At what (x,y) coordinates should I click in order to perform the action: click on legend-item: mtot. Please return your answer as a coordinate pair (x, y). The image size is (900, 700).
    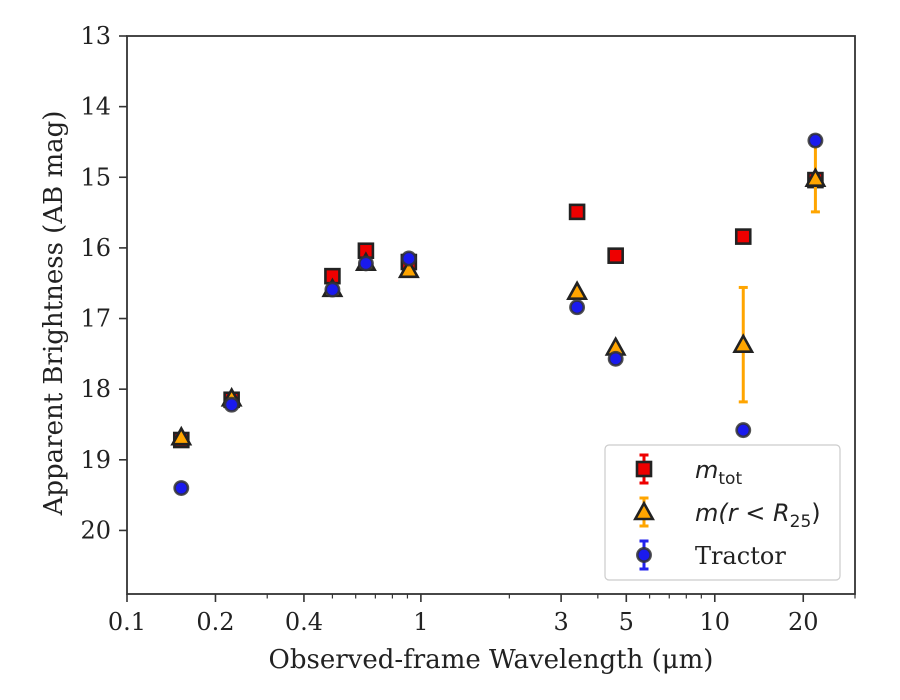
    Looking at the image, I should click on (688, 471).